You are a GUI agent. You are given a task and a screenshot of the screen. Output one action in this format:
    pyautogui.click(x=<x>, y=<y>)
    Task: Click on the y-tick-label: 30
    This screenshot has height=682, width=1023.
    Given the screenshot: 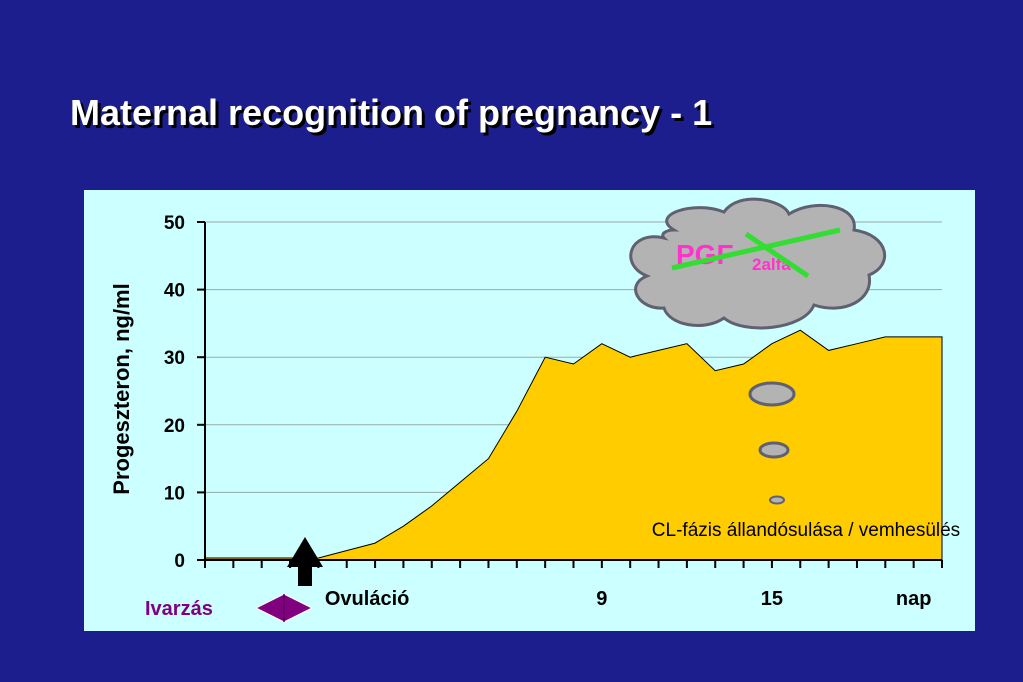 What is the action you would take?
    pyautogui.click(x=174, y=358)
    